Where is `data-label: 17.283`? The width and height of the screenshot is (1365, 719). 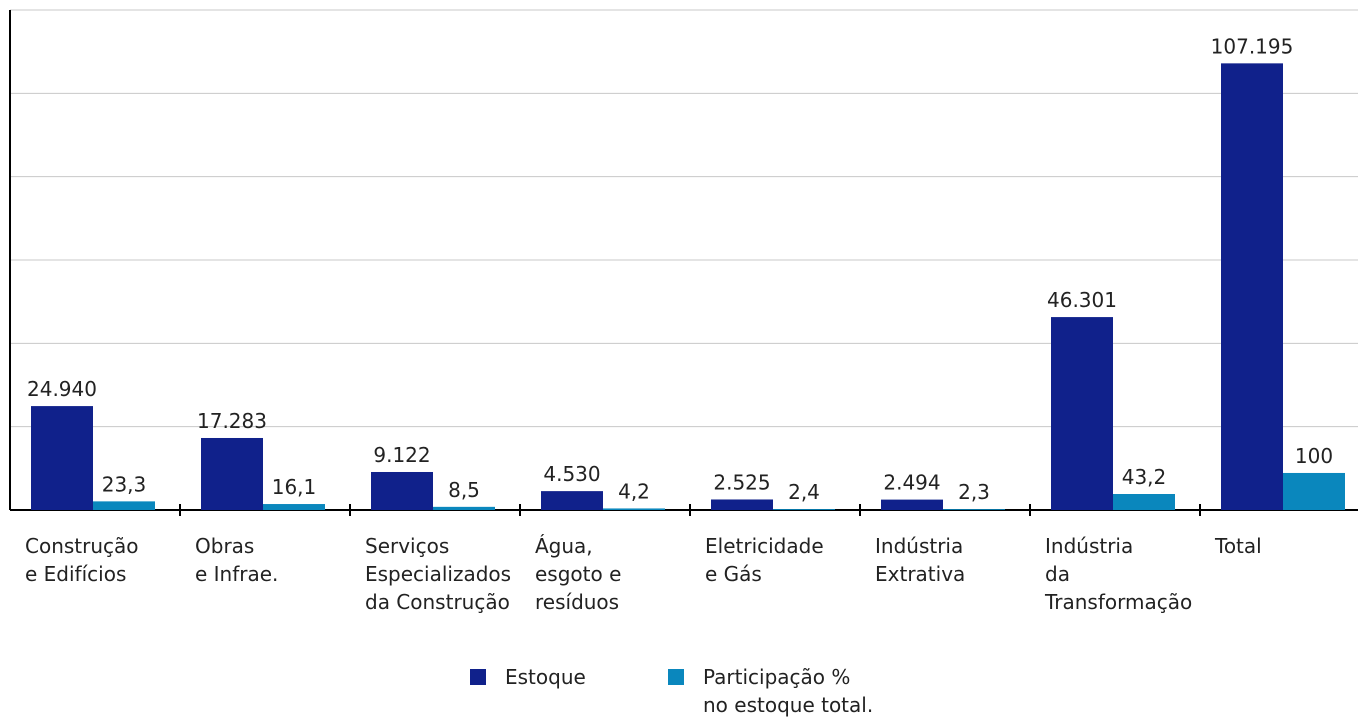 data-label: 17.283 is located at coordinates (232, 421).